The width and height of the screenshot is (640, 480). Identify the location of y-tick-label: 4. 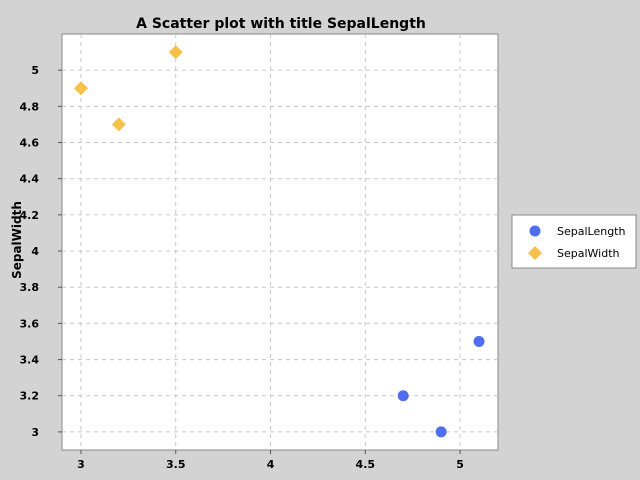
(35, 251).